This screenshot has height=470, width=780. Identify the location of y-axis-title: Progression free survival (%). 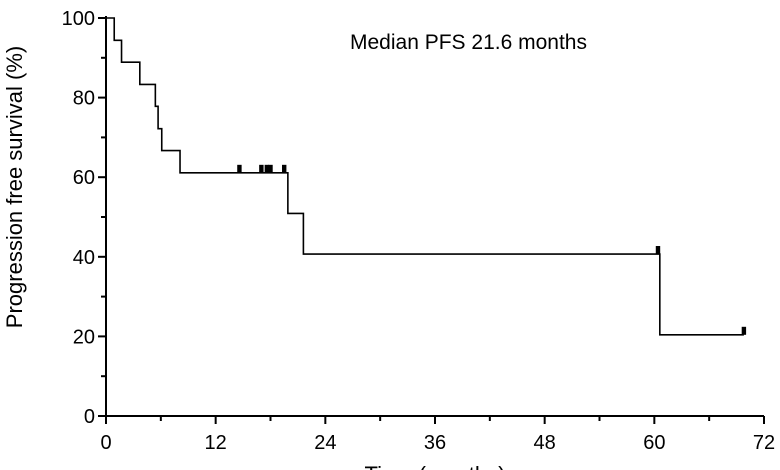
(14, 187).